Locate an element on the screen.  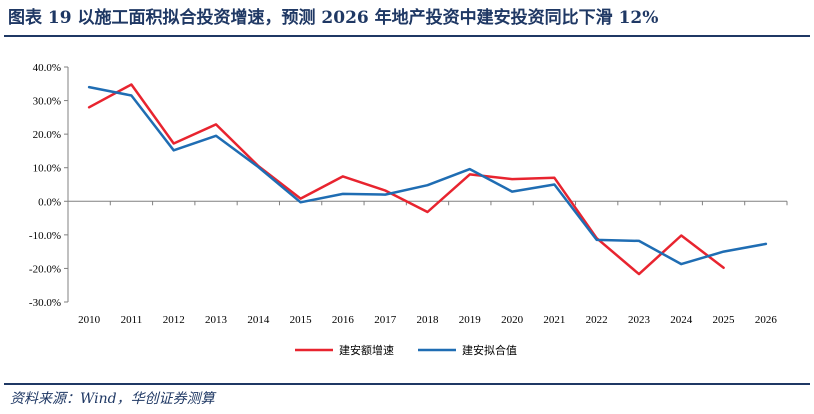
y-tick-label: 40.0% is located at coordinates (47, 68).